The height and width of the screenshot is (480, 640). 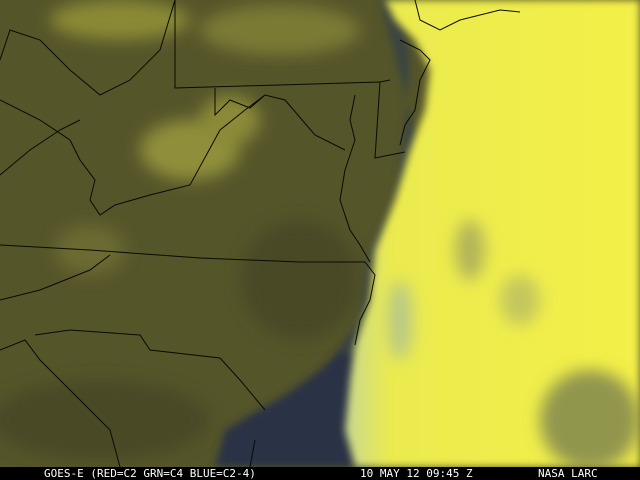 What do you see at coordinates (150, 473) in the screenshot?
I see `satellite-label: GOES-E (RED=C2 GRN=C4 BLUE=C2-4)` at bounding box center [150, 473].